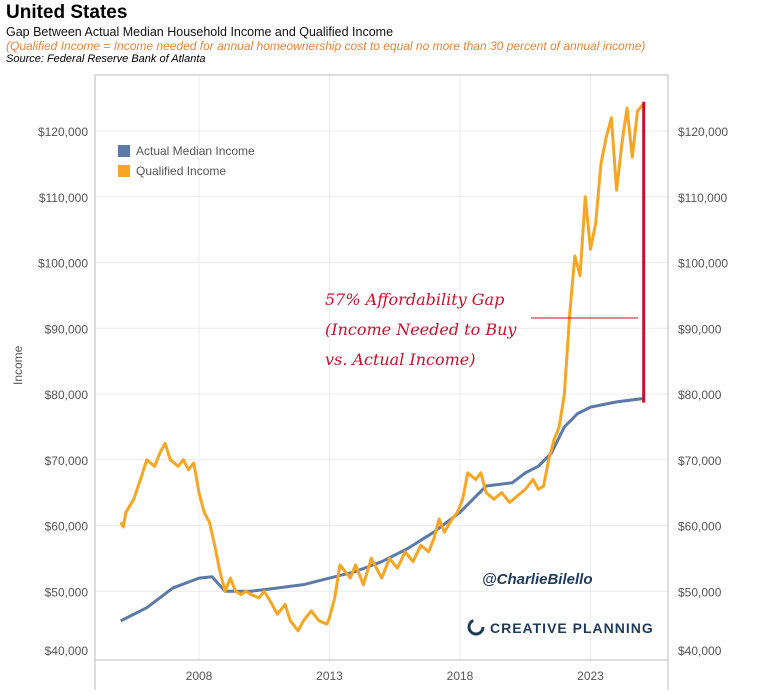 The width and height of the screenshot is (775, 697). What do you see at coordinates (63, 198) in the screenshot?
I see `y-tick-label-left: $110,000` at bounding box center [63, 198].